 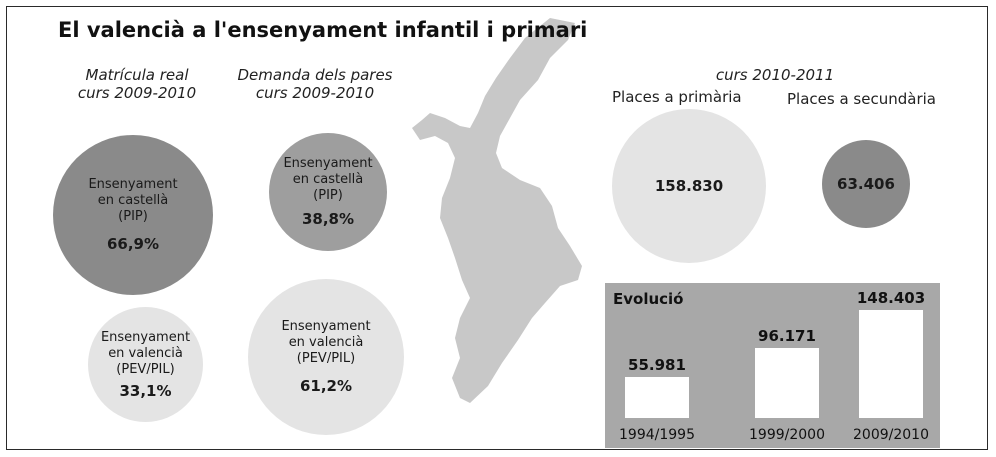 I want to click on places-primaria-label: Places a primària, so click(x=677, y=97).